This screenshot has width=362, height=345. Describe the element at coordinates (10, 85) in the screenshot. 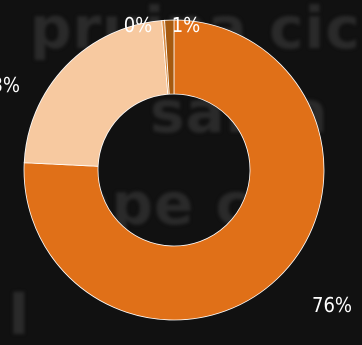

I see `slice-label: 23%` at that location.